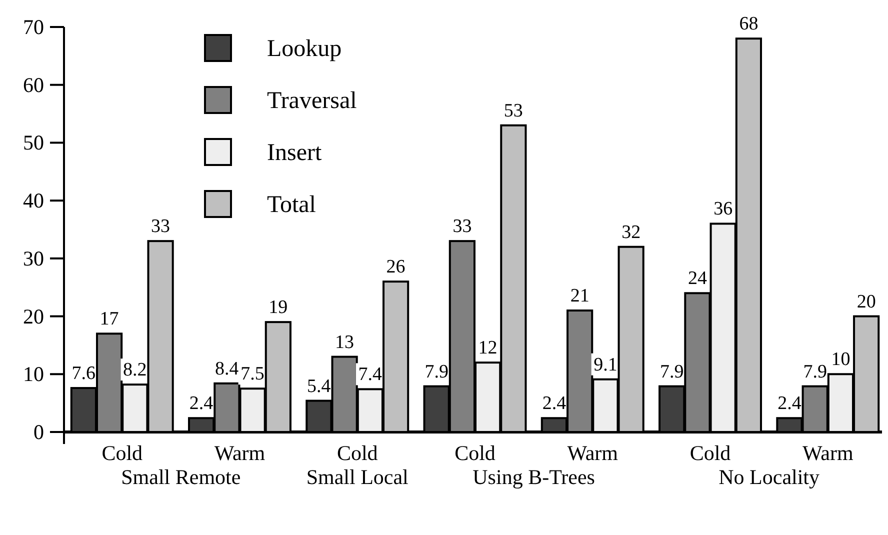 This screenshot has height=535, width=888. I want to click on y-tick-label: 0, so click(39, 432).